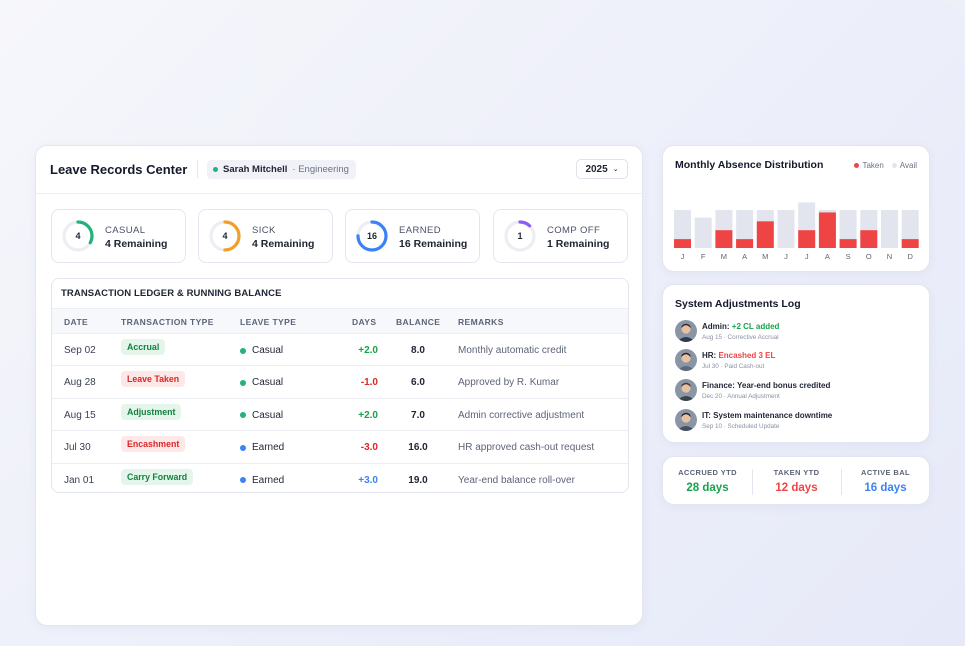 Image resolution: width=965 pixels, height=646 pixels. I want to click on cell-leave-type: Earned, so click(262, 447).